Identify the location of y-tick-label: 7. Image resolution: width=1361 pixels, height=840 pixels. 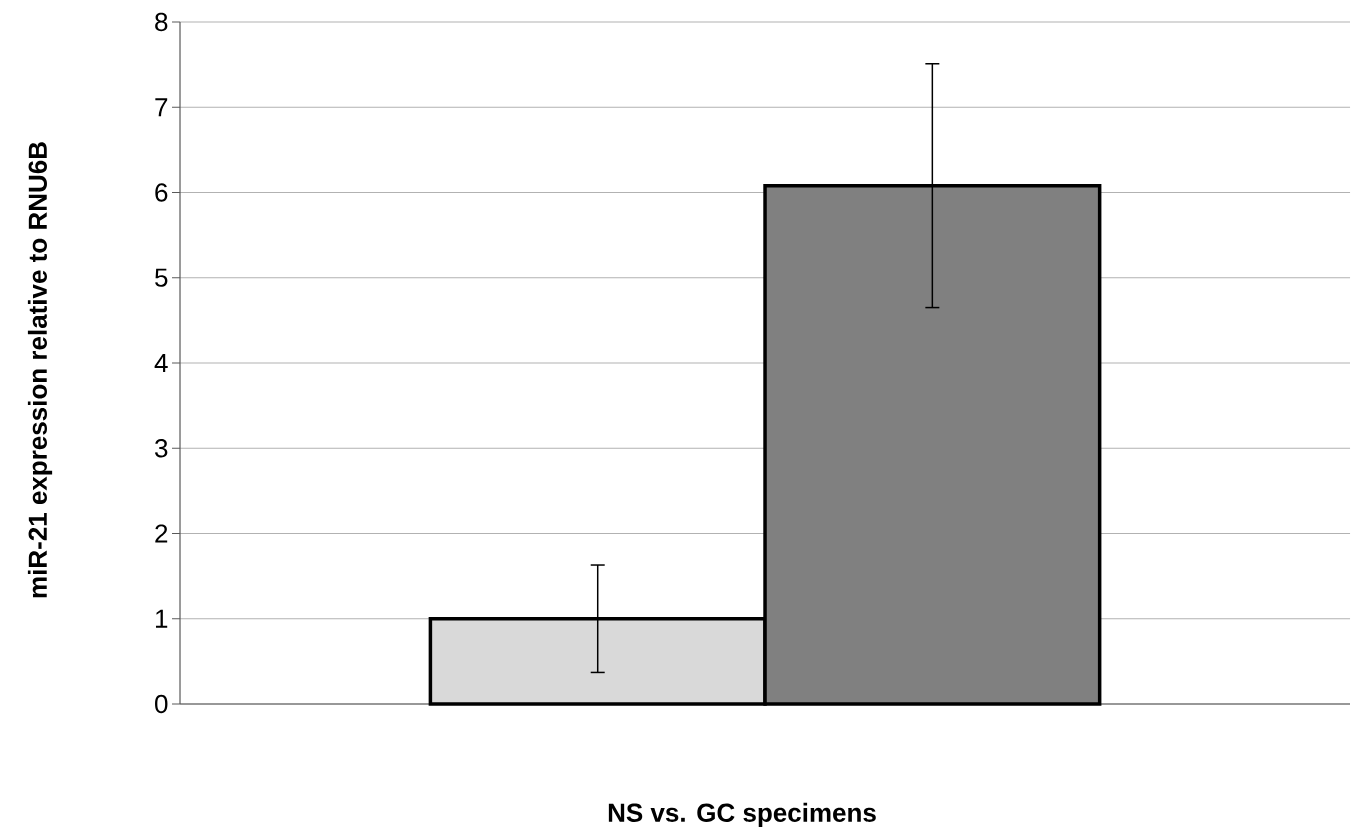
(161, 107).